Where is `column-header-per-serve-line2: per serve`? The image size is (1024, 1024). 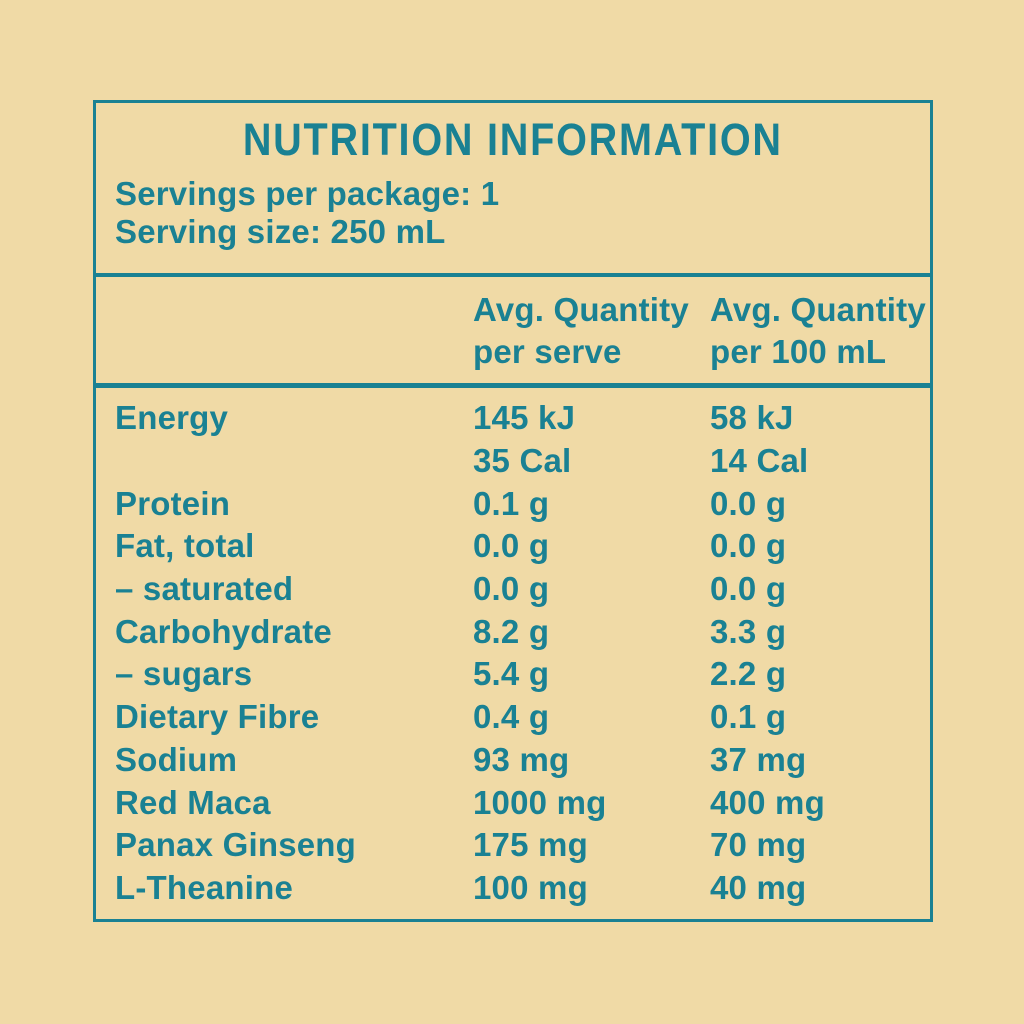 column-header-per-serve-line2: per serve is located at coordinates (547, 351).